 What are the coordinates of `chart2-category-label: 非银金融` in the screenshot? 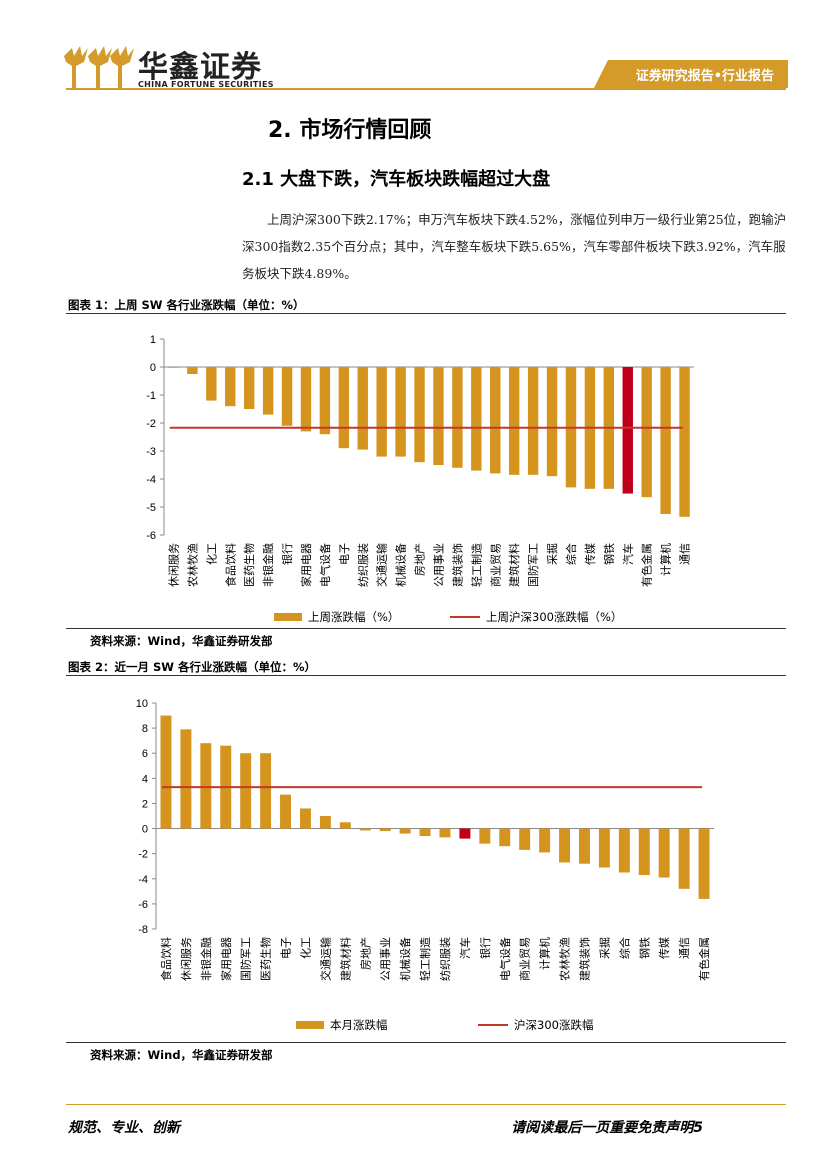 It's located at (206, 959).